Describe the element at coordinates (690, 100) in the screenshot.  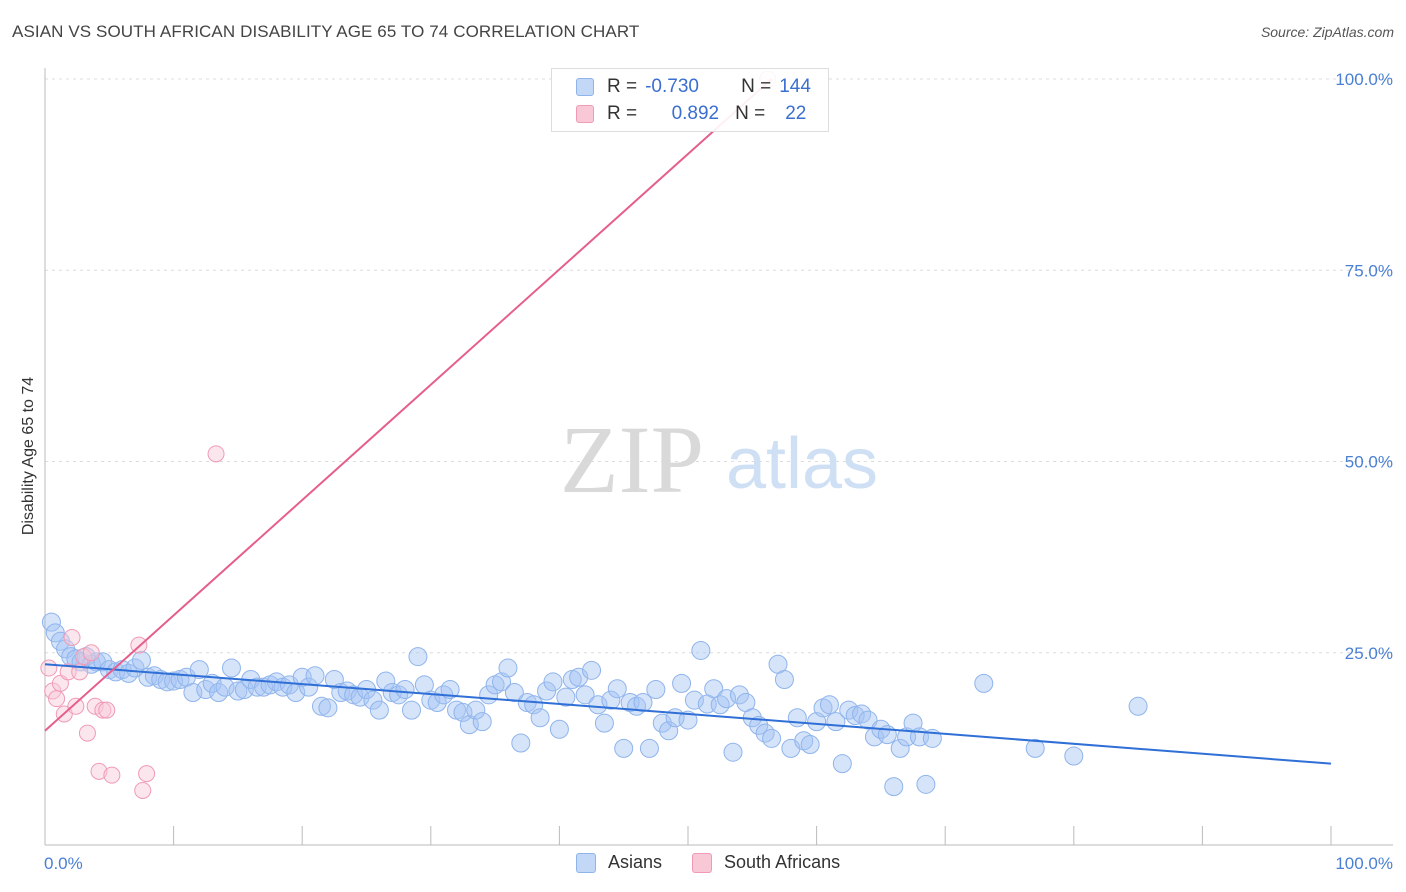
I see `stats-legend: R = -0.730 N = 144 R = 0.892 N = 22` at that location.